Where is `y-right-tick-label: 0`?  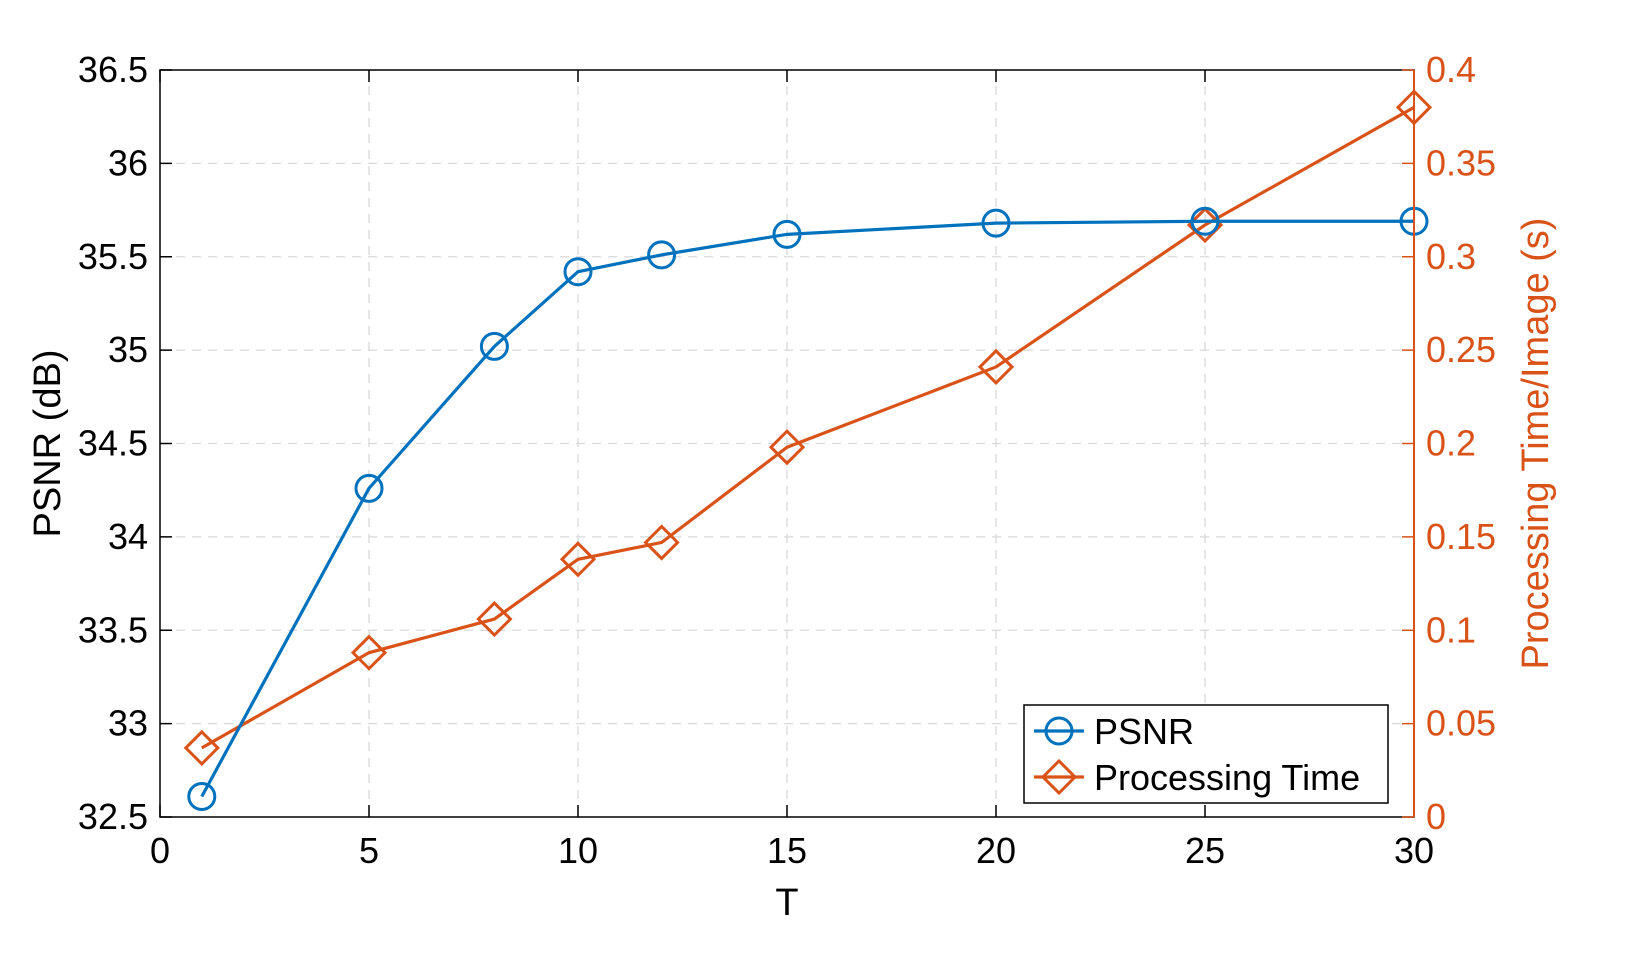
y-right-tick-label: 0 is located at coordinates (1436, 816).